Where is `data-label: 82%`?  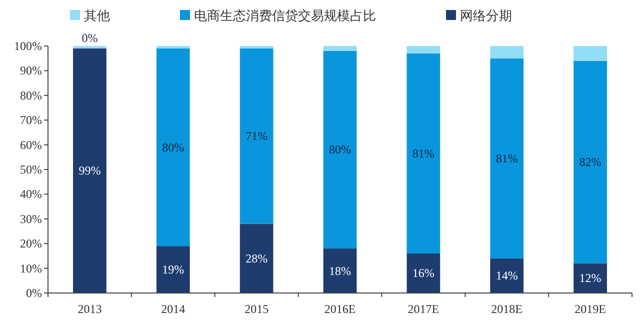 data-label: 82% is located at coordinates (590, 162).